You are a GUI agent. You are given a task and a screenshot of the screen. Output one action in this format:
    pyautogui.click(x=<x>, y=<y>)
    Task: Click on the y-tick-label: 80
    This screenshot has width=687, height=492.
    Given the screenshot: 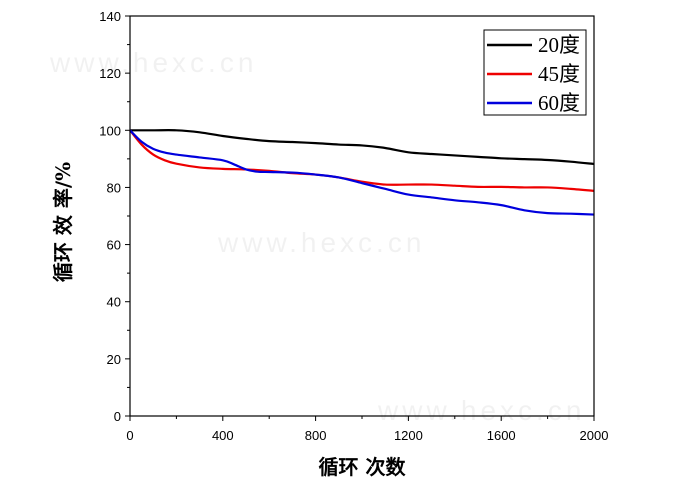 What is the action you would take?
    pyautogui.click(x=114, y=187)
    